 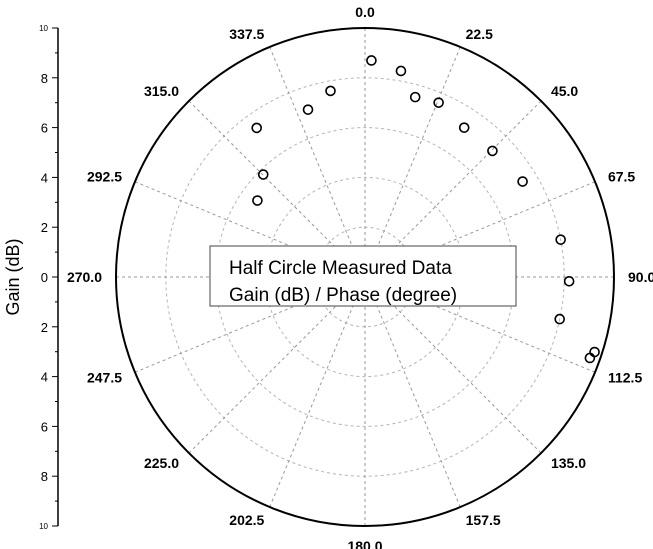 What do you see at coordinates (564, 91) in the screenshot?
I see `angle-tick-label: 45.0` at bounding box center [564, 91].